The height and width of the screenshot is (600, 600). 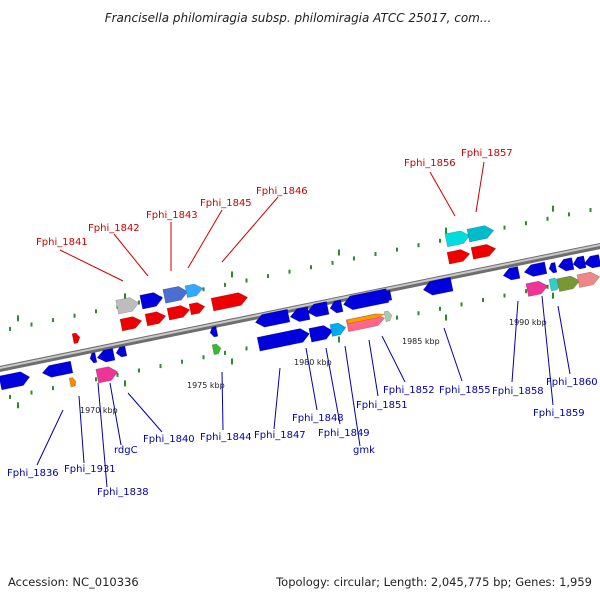 I want to click on gene-label: Fphi_1847, so click(x=280, y=435).